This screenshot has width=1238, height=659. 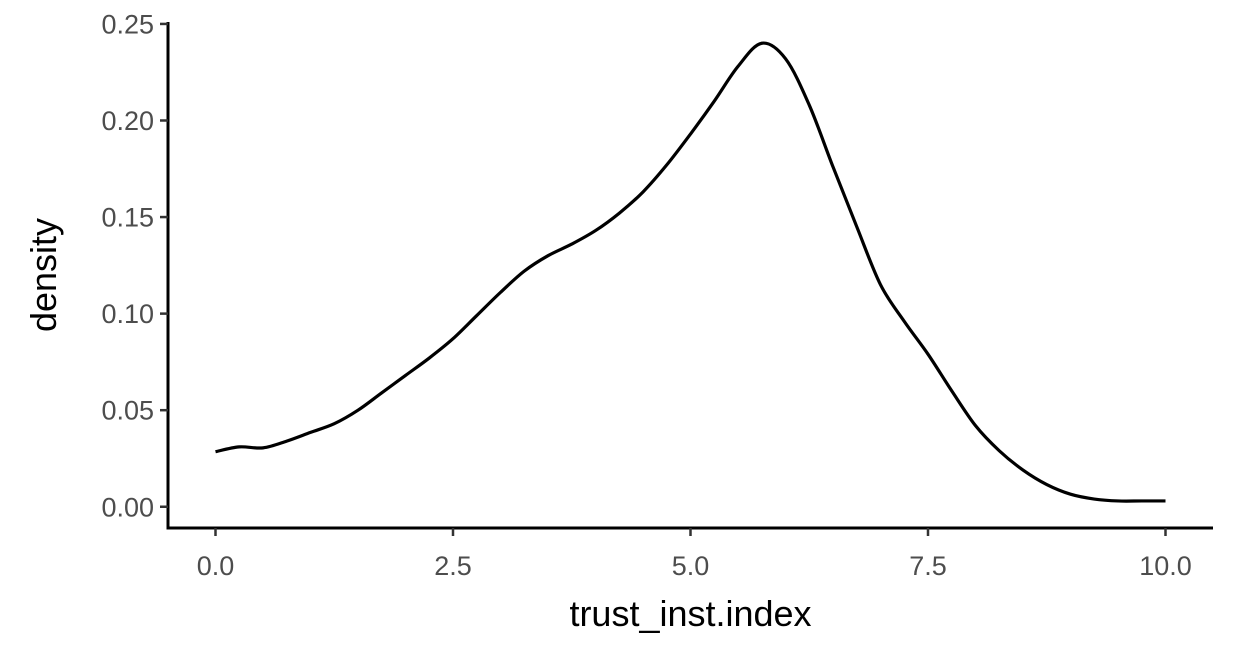 I want to click on x-tick-label: 5.0, so click(x=691, y=566).